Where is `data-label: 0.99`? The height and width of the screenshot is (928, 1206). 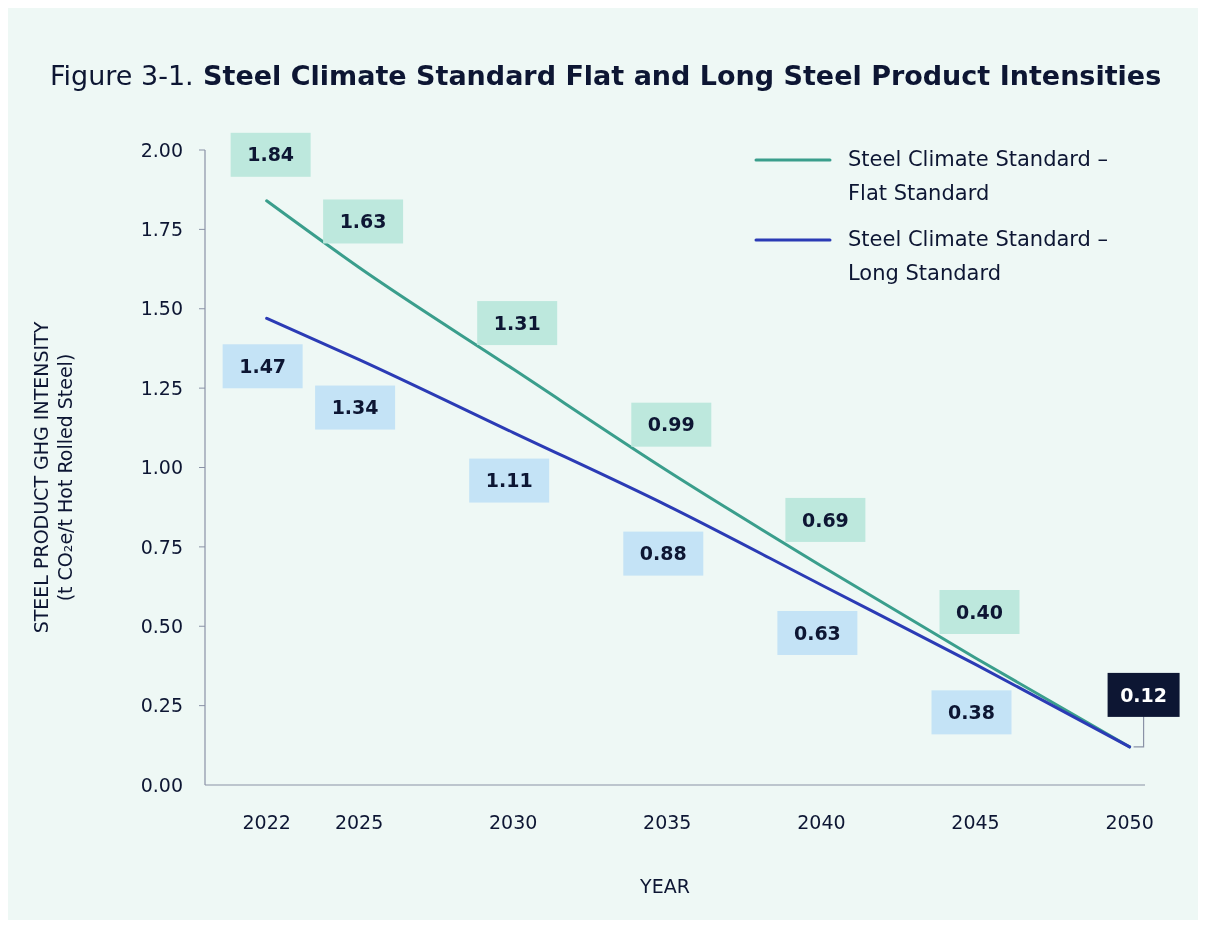 data-label: 0.99 is located at coordinates (671, 424).